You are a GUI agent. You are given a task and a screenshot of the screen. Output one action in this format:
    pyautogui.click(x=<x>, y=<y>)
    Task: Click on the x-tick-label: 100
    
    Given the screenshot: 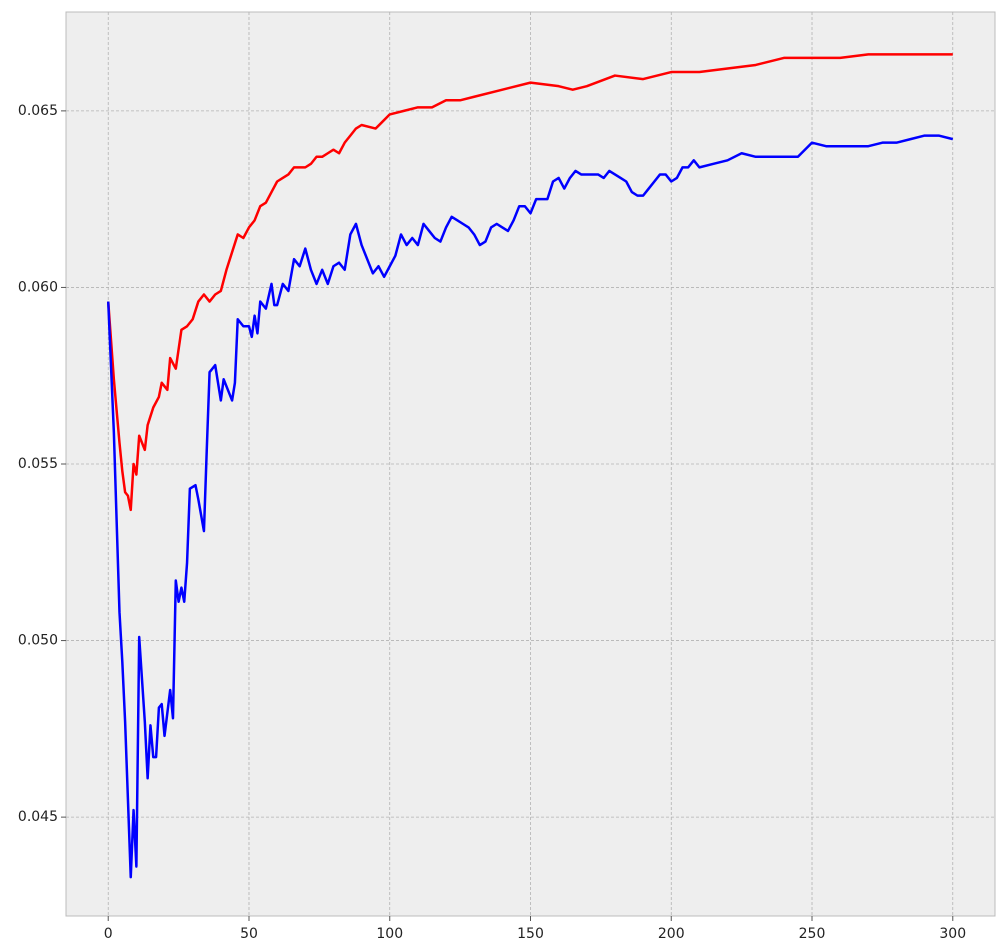 What is the action you would take?
    pyautogui.click(x=389, y=934)
    